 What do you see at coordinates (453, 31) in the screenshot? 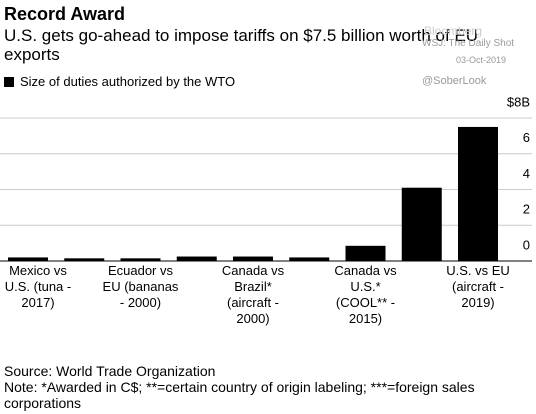
I see `watermark-brand: Bloomberg` at bounding box center [453, 31].